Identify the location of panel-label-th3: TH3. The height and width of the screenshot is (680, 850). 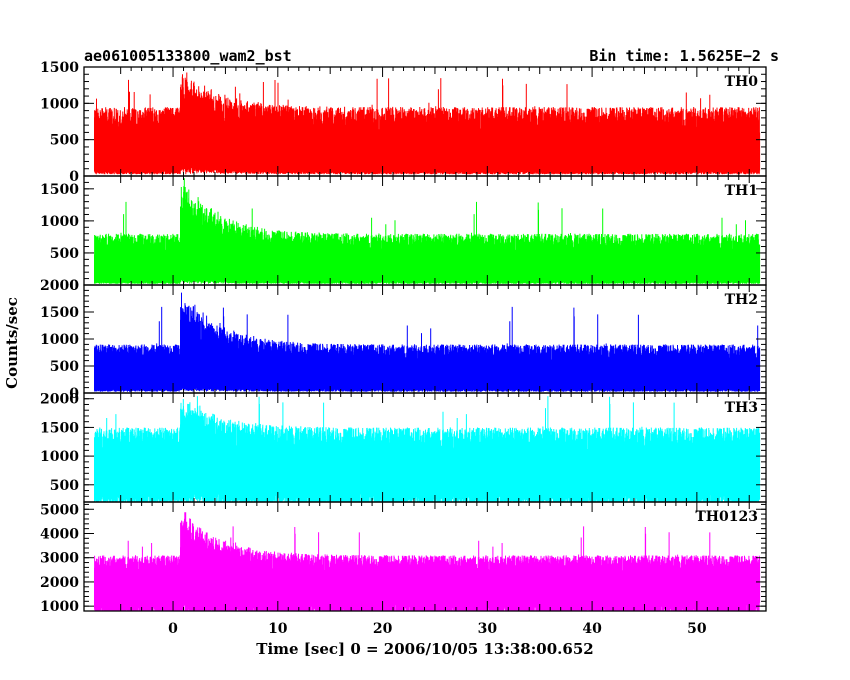
(741, 408).